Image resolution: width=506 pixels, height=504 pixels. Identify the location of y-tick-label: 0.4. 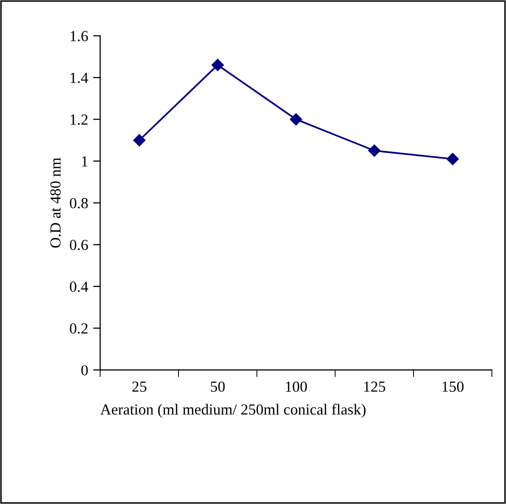
(79, 287).